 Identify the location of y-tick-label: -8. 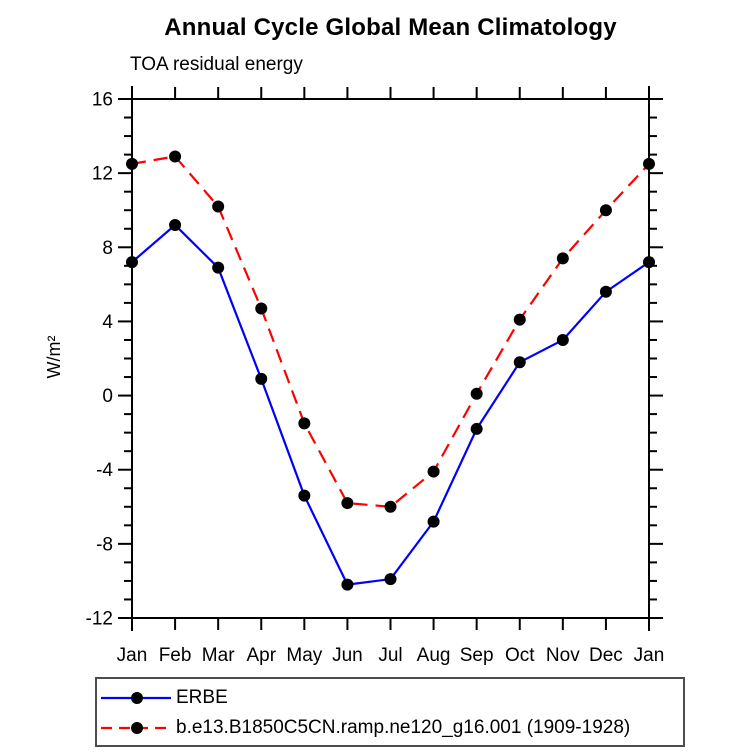
(104, 544).